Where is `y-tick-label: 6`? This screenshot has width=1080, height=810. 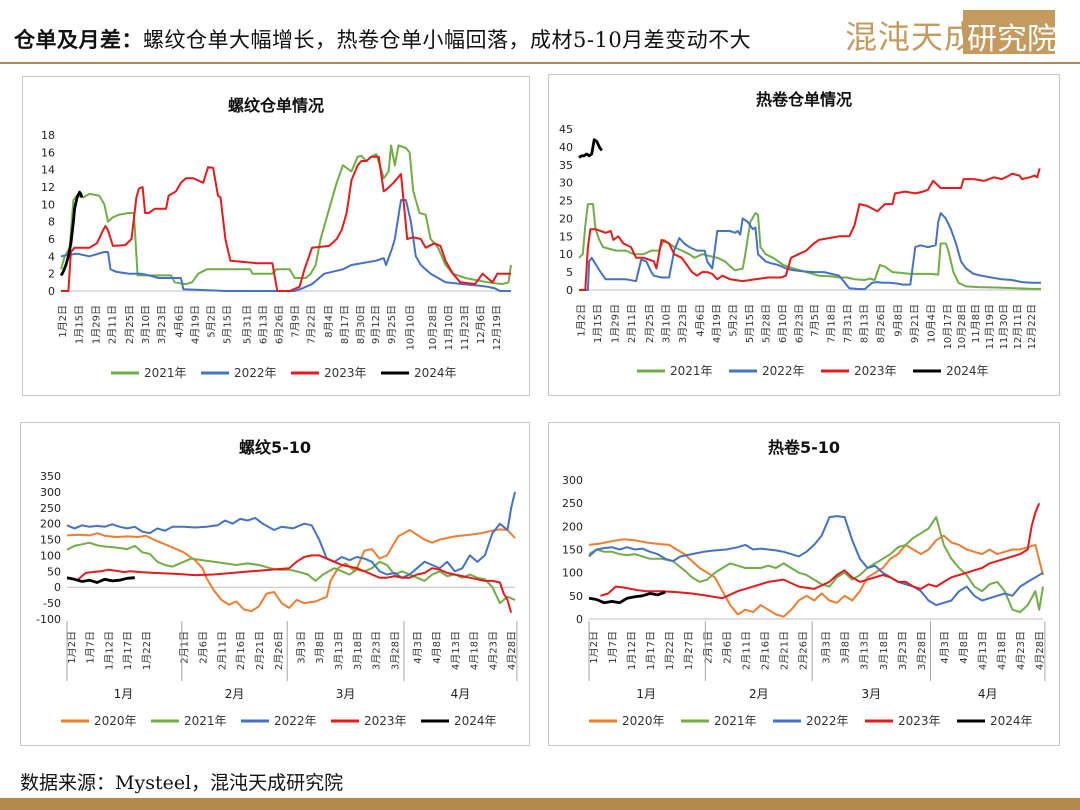
y-tick-label: 6 is located at coordinates (51, 239).